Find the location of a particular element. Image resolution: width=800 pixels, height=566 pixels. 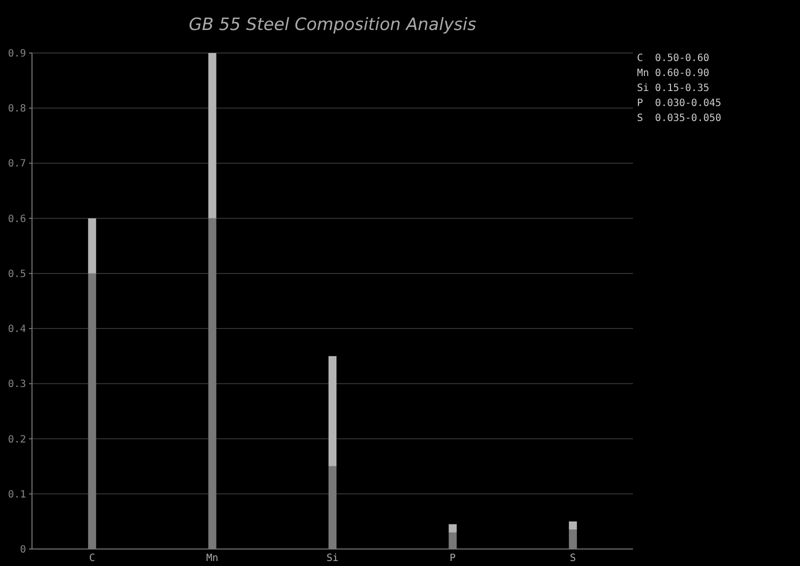

x-tick-label: Mn is located at coordinates (212, 558).